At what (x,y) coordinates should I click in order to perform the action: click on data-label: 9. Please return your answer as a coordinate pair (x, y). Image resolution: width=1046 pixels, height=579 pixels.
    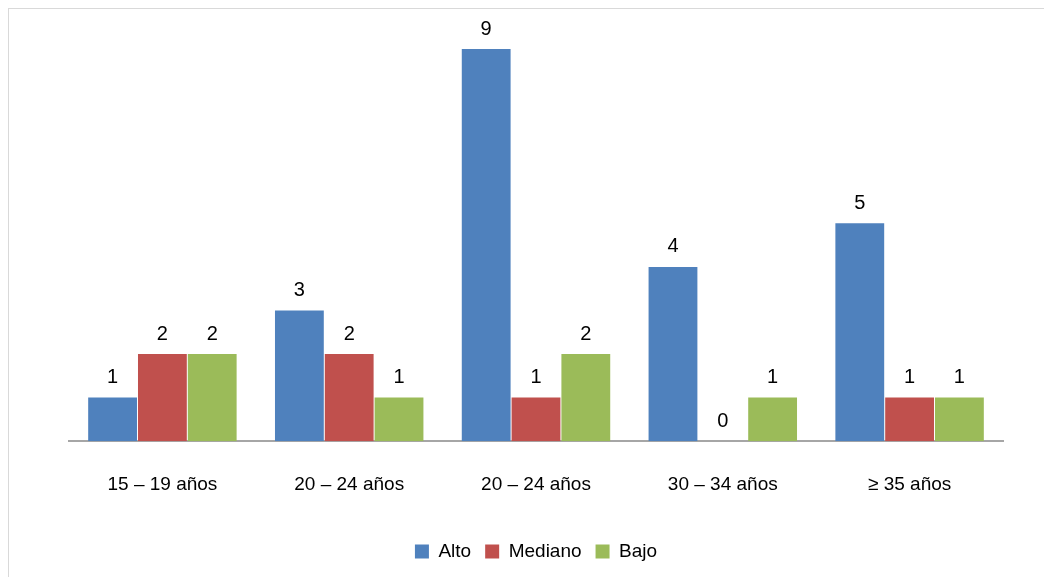
    Looking at the image, I should click on (486, 27).